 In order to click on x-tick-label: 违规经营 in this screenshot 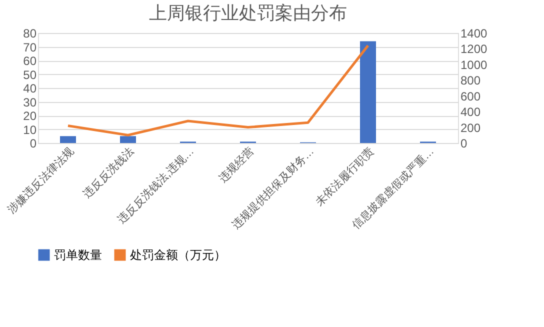, I will do `click(236, 165)`.